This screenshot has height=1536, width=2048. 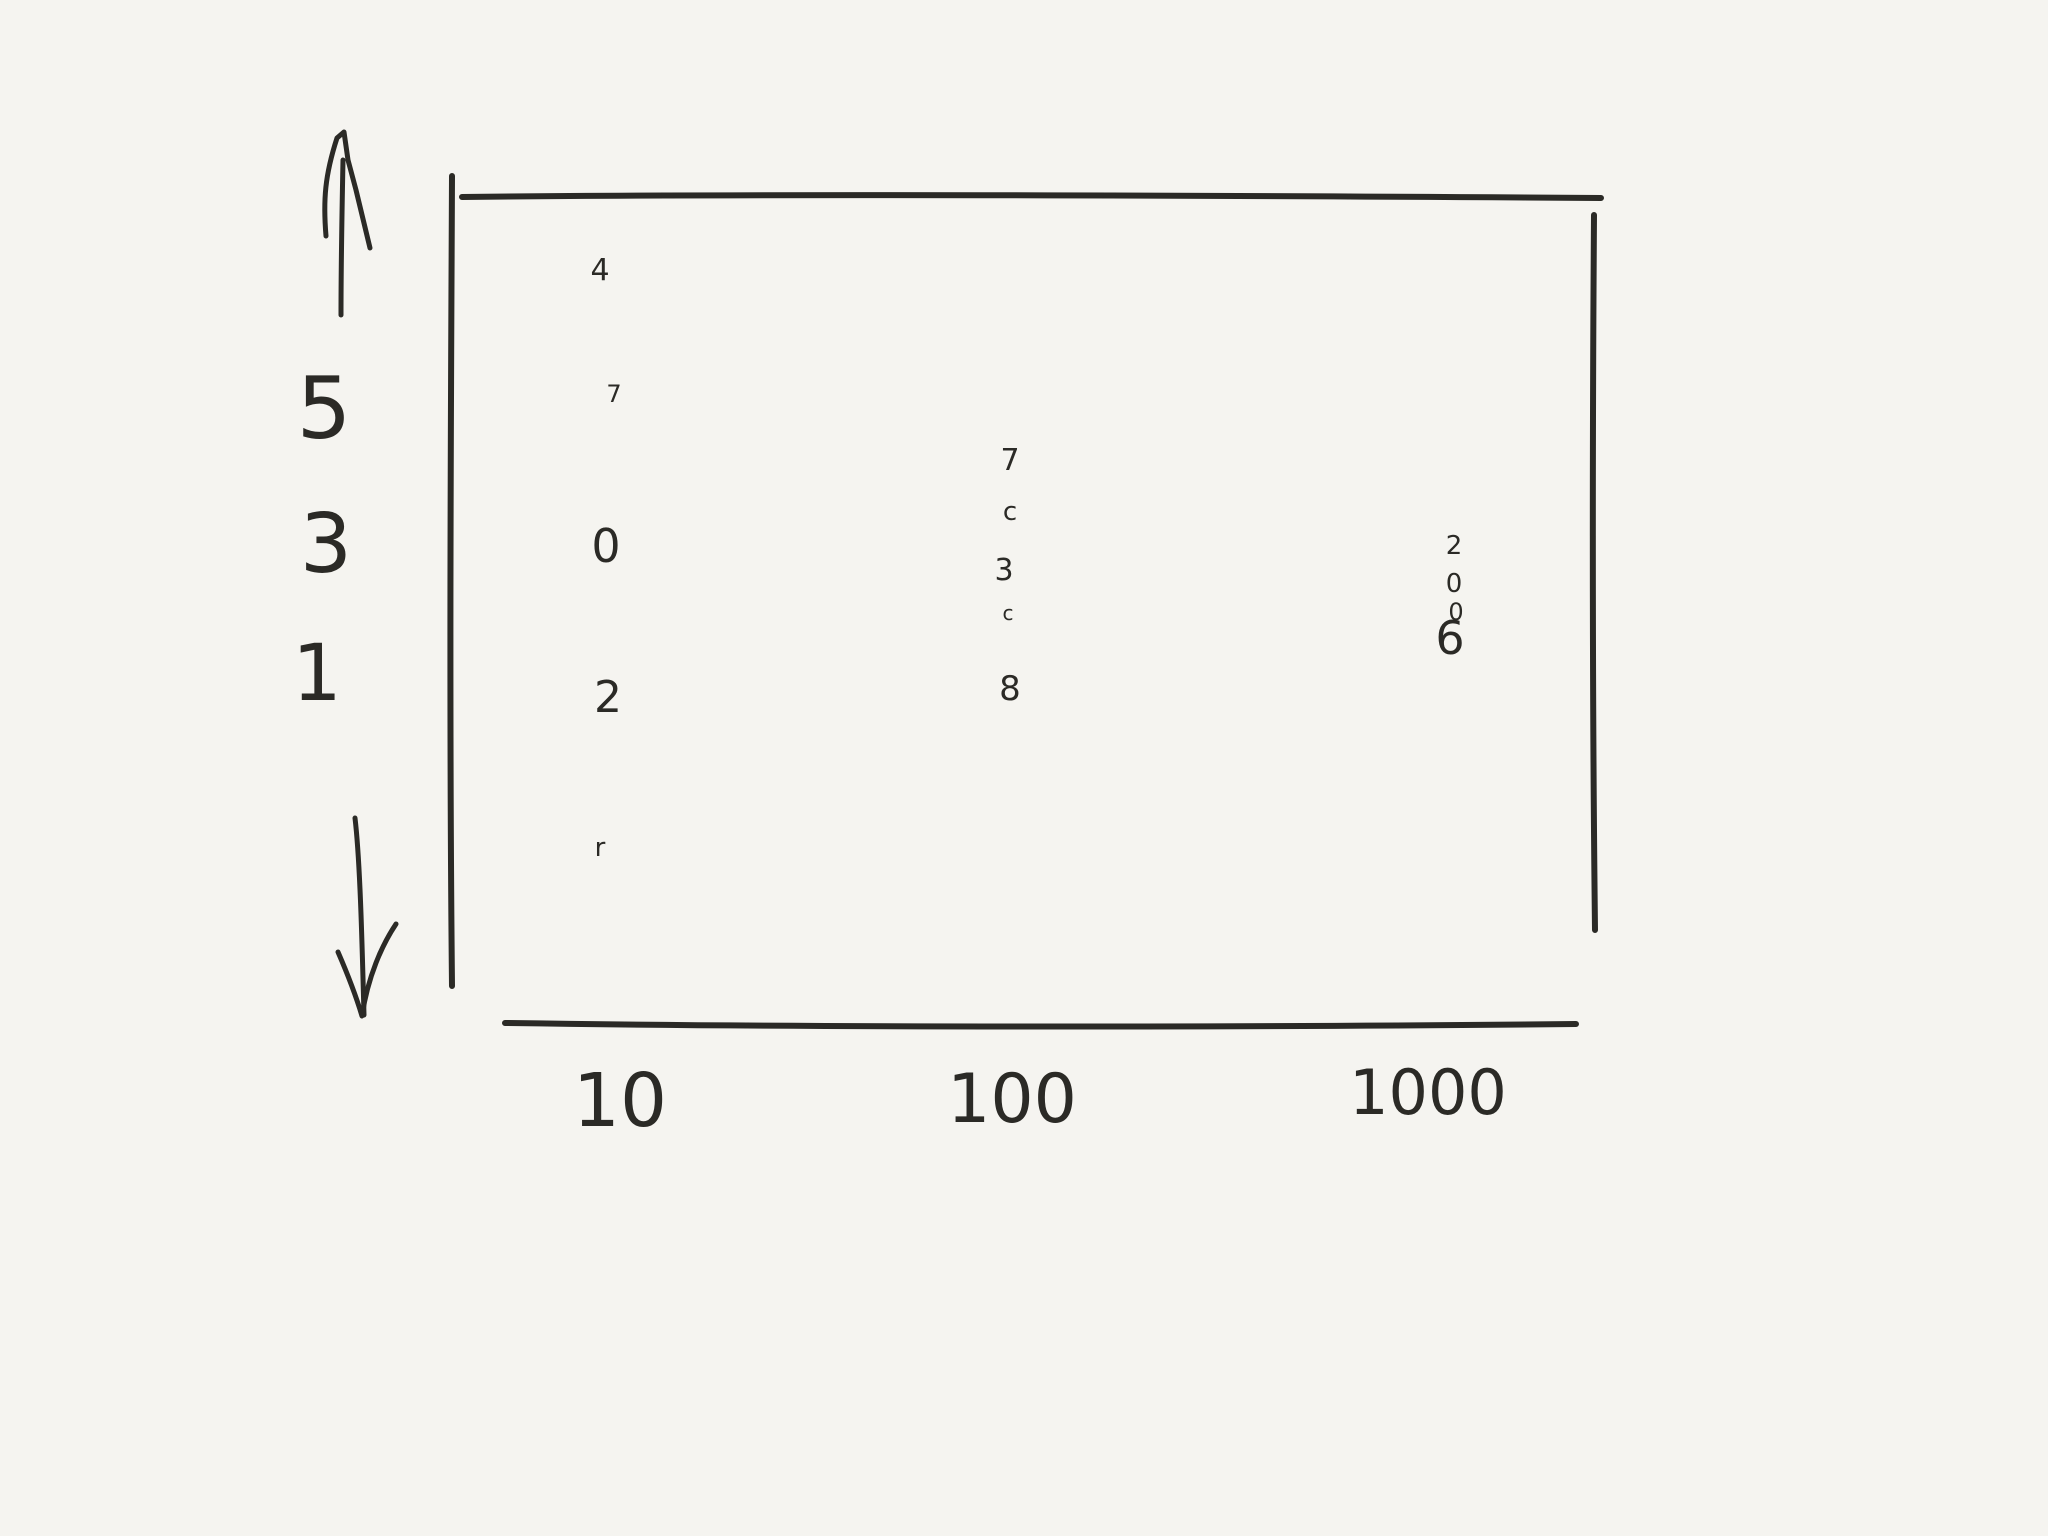 What do you see at coordinates (1593, 572) in the screenshot?
I see `frame-right-border` at bounding box center [1593, 572].